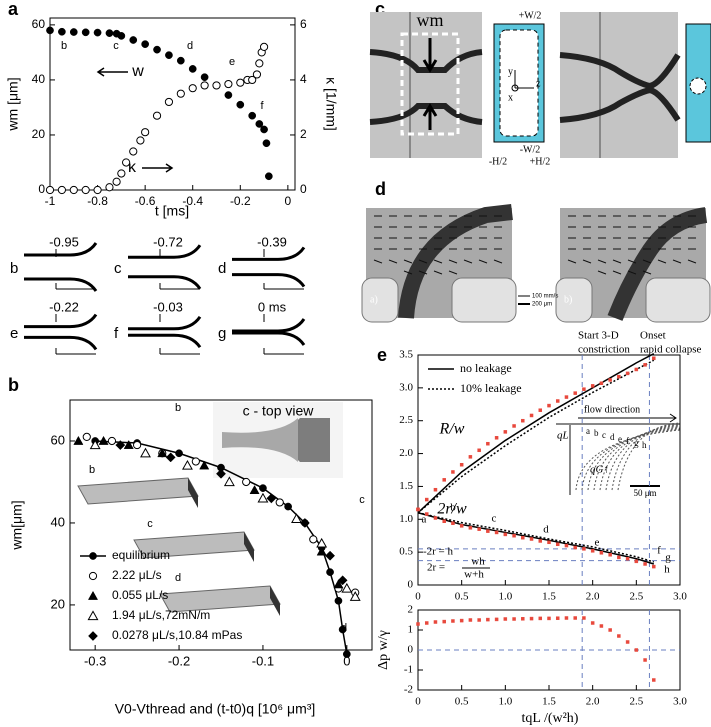 The height and width of the screenshot is (727, 711). Describe the element at coordinates (215, 709) in the screenshot. I see `x-axis-label: V0-Vthread and (t-t0)q [10⁶ μm³]` at that location.